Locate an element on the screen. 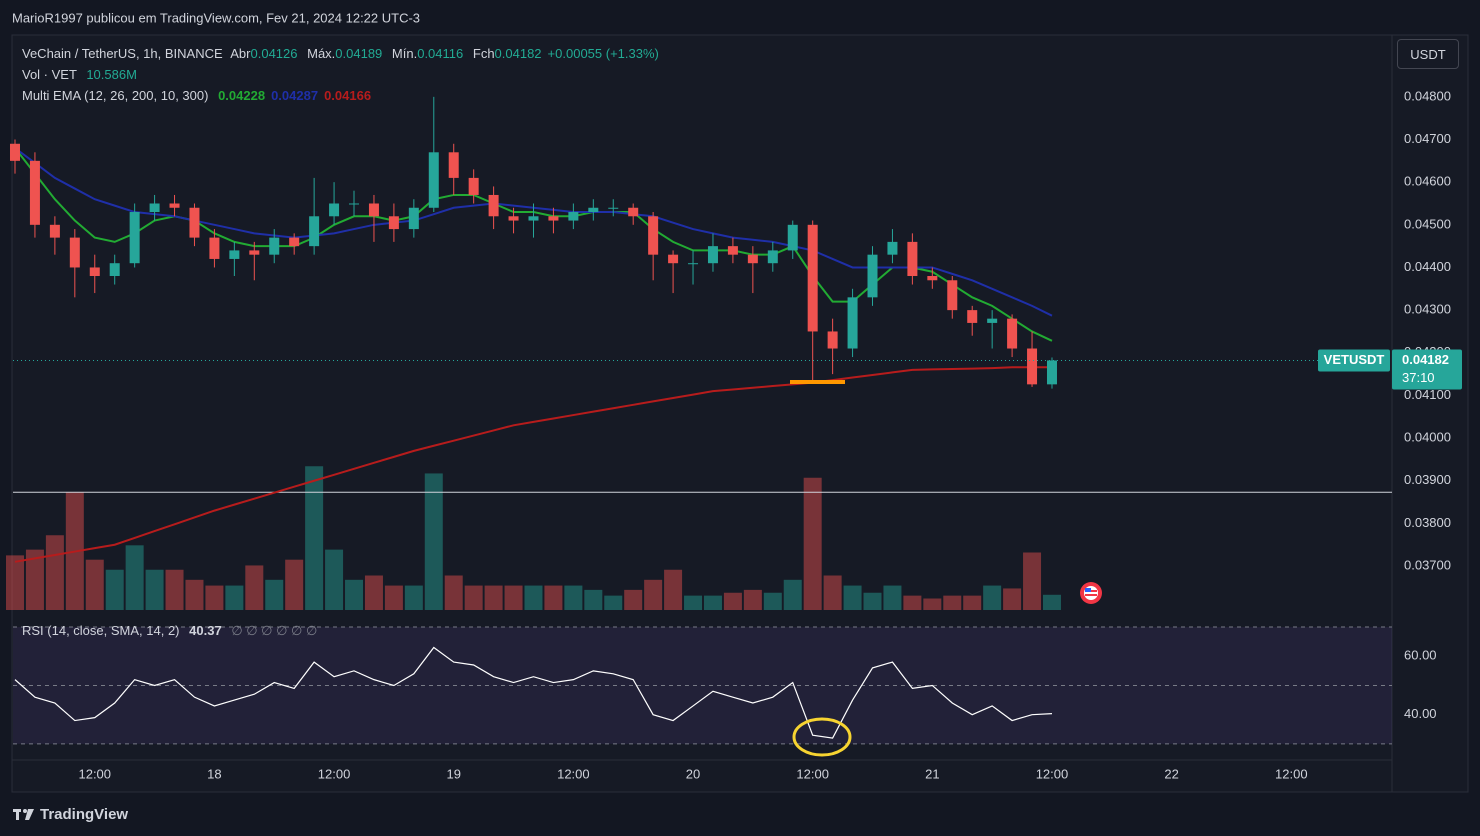 This screenshot has width=1480, height=836. rsi-tick-label: 40.00 is located at coordinates (1420, 713).